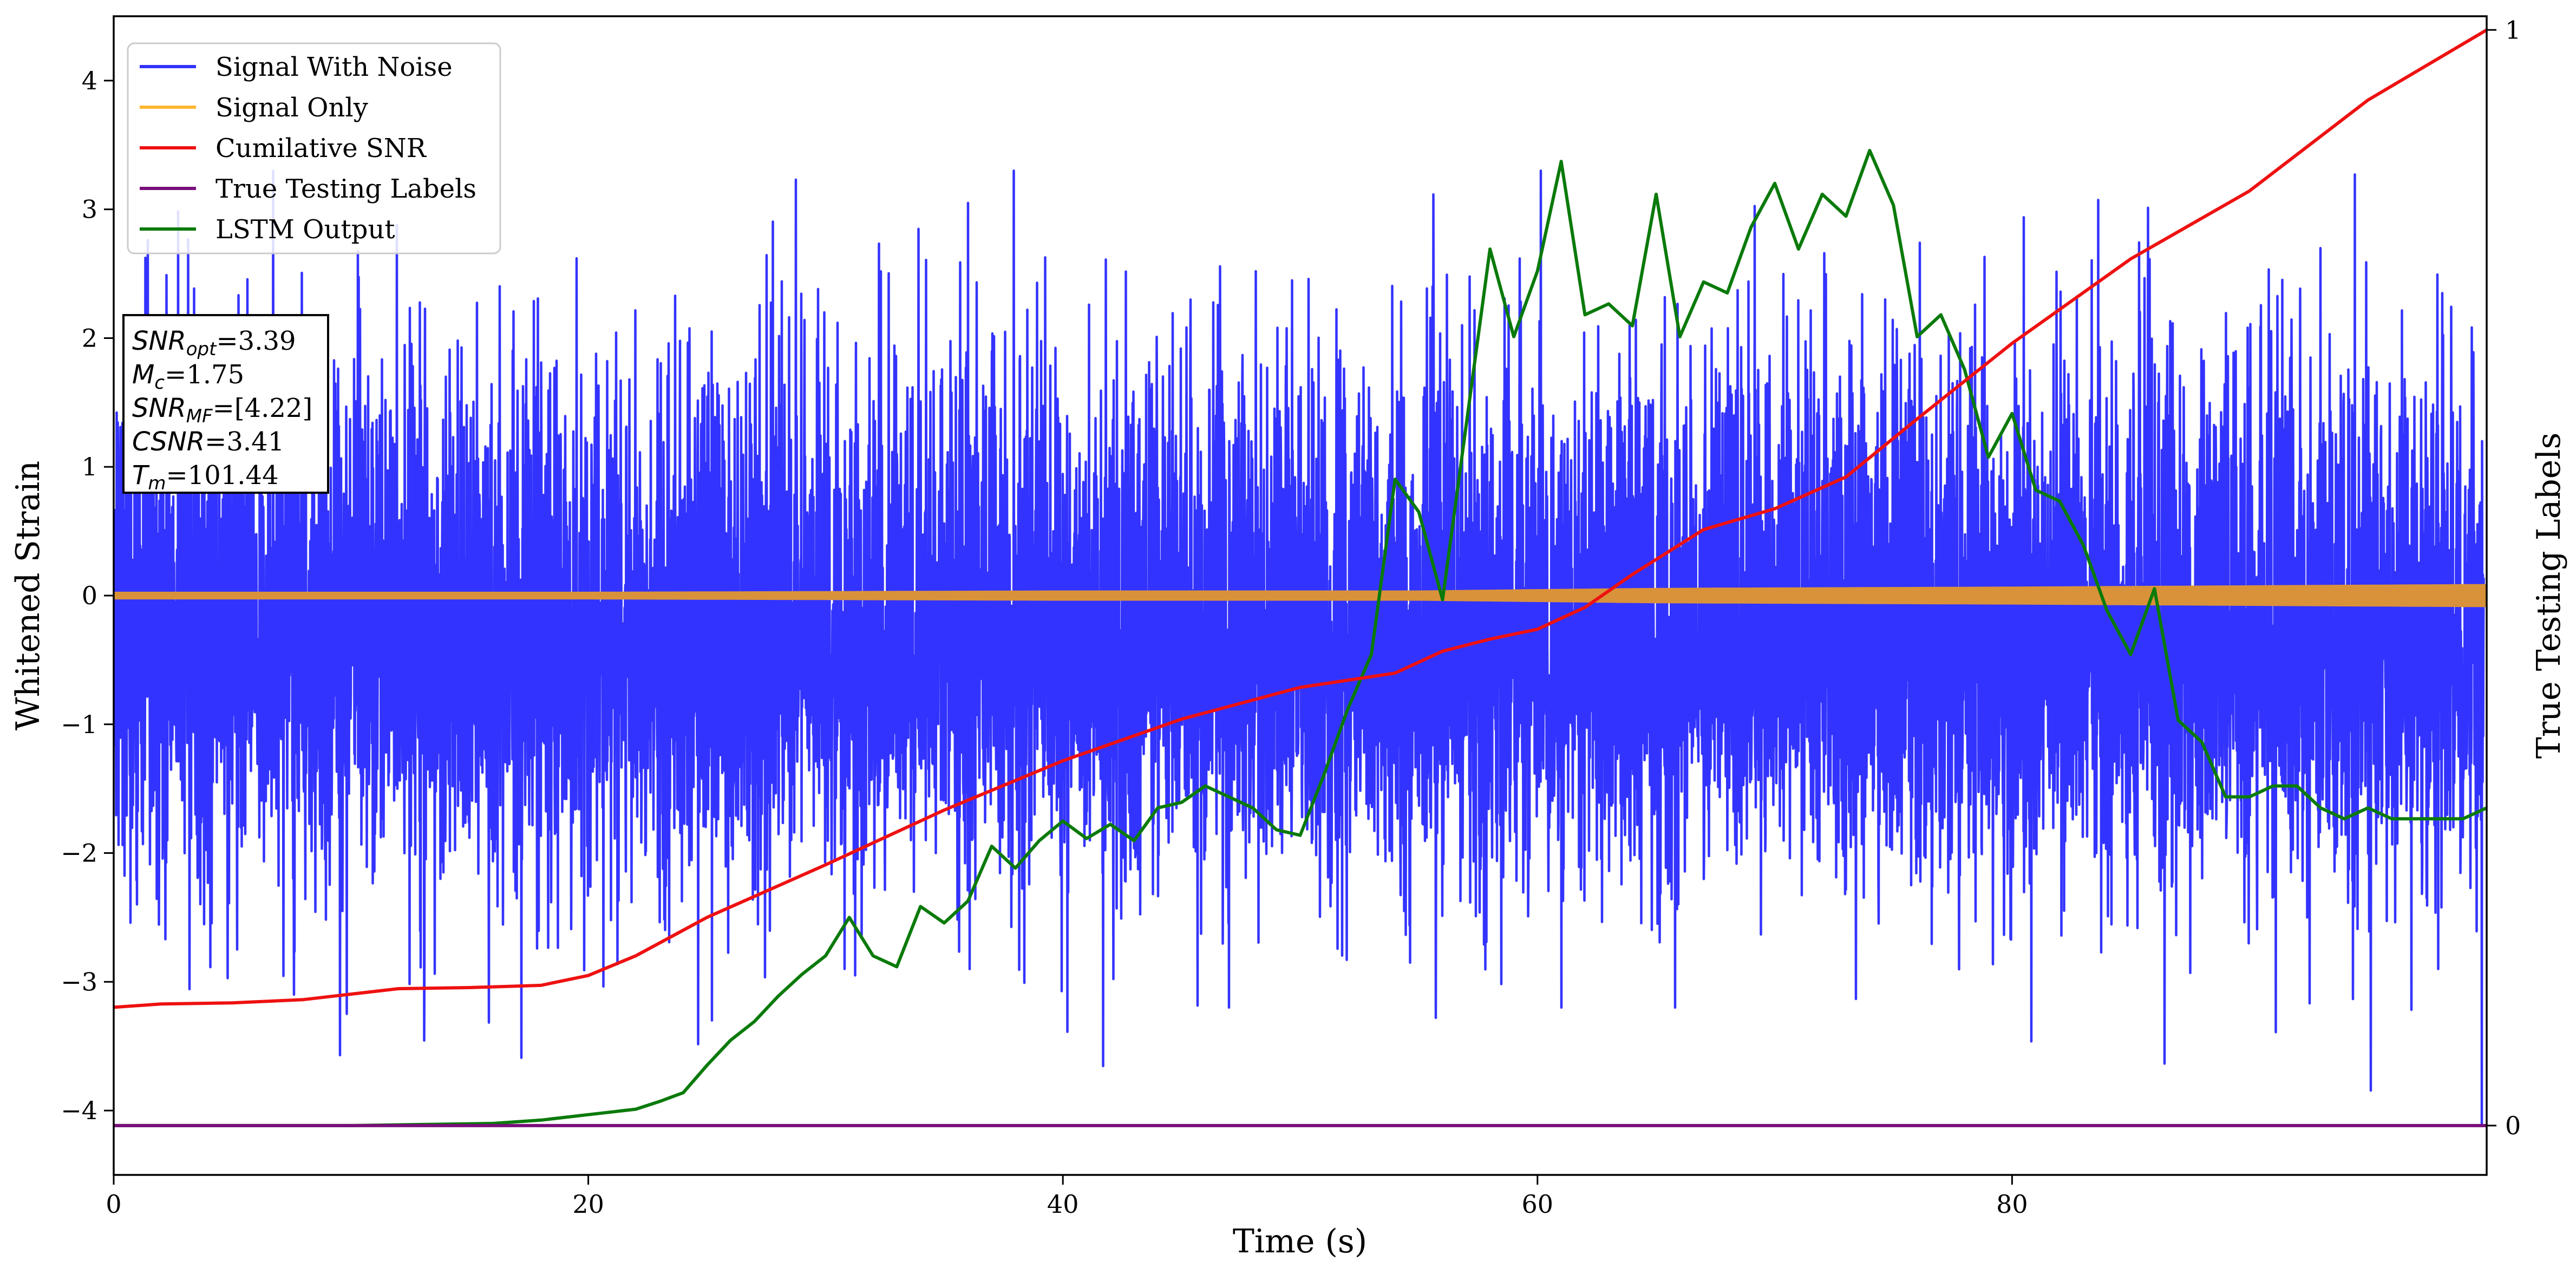 The height and width of the screenshot is (1274, 2576). What do you see at coordinates (214, 343) in the screenshot?
I see `annotation-line: SNRopt=3.39` at bounding box center [214, 343].